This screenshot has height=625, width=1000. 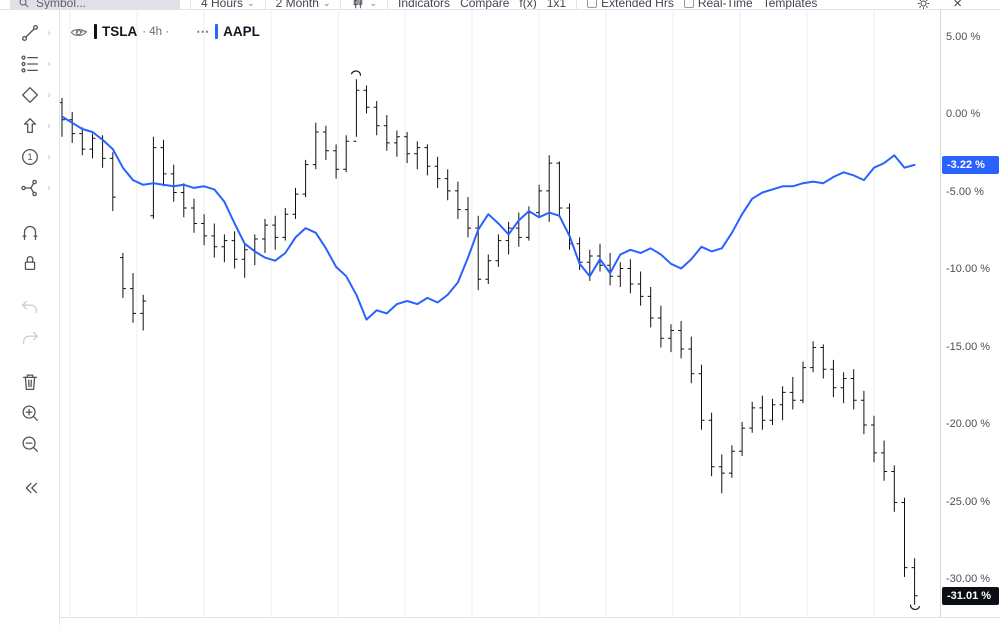 What do you see at coordinates (790, 5) in the screenshot?
I see `templates-button: Templates` at bounding box center [790, 5].